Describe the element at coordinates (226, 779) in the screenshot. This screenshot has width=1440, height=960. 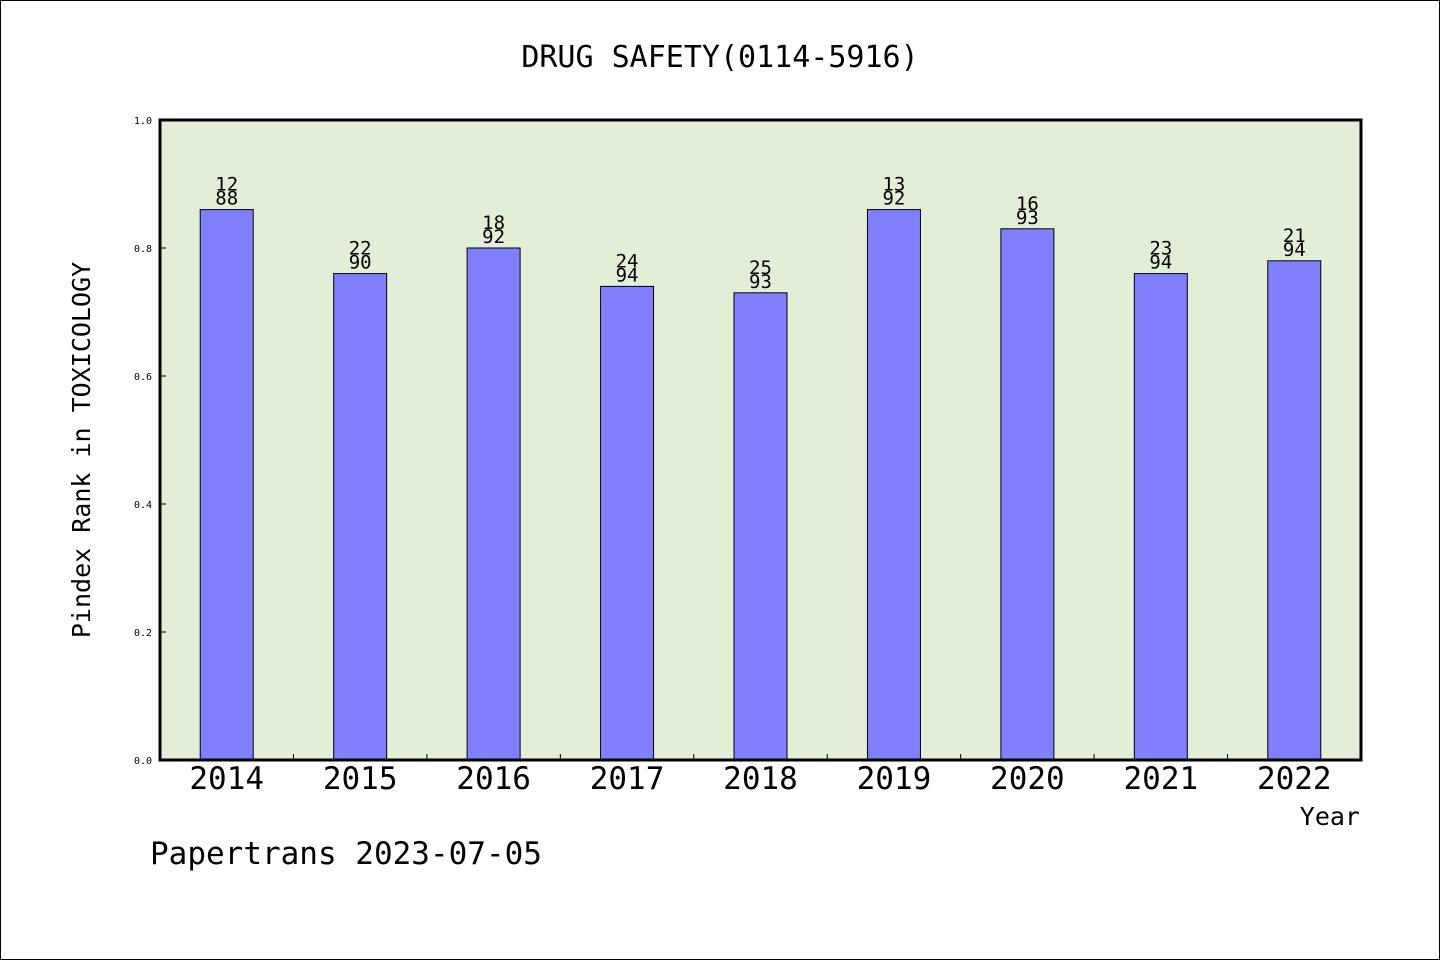
I see `x-tick-label-2014: 2014` at that location.